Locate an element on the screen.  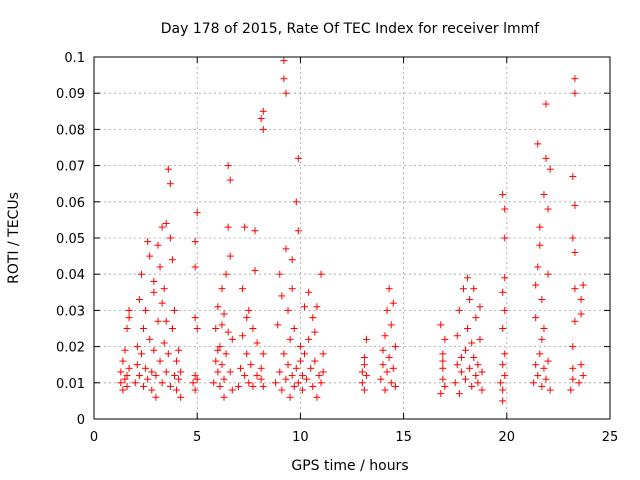
y-axis-label: ROTI / TECUs is located at coordinates (14, 238).